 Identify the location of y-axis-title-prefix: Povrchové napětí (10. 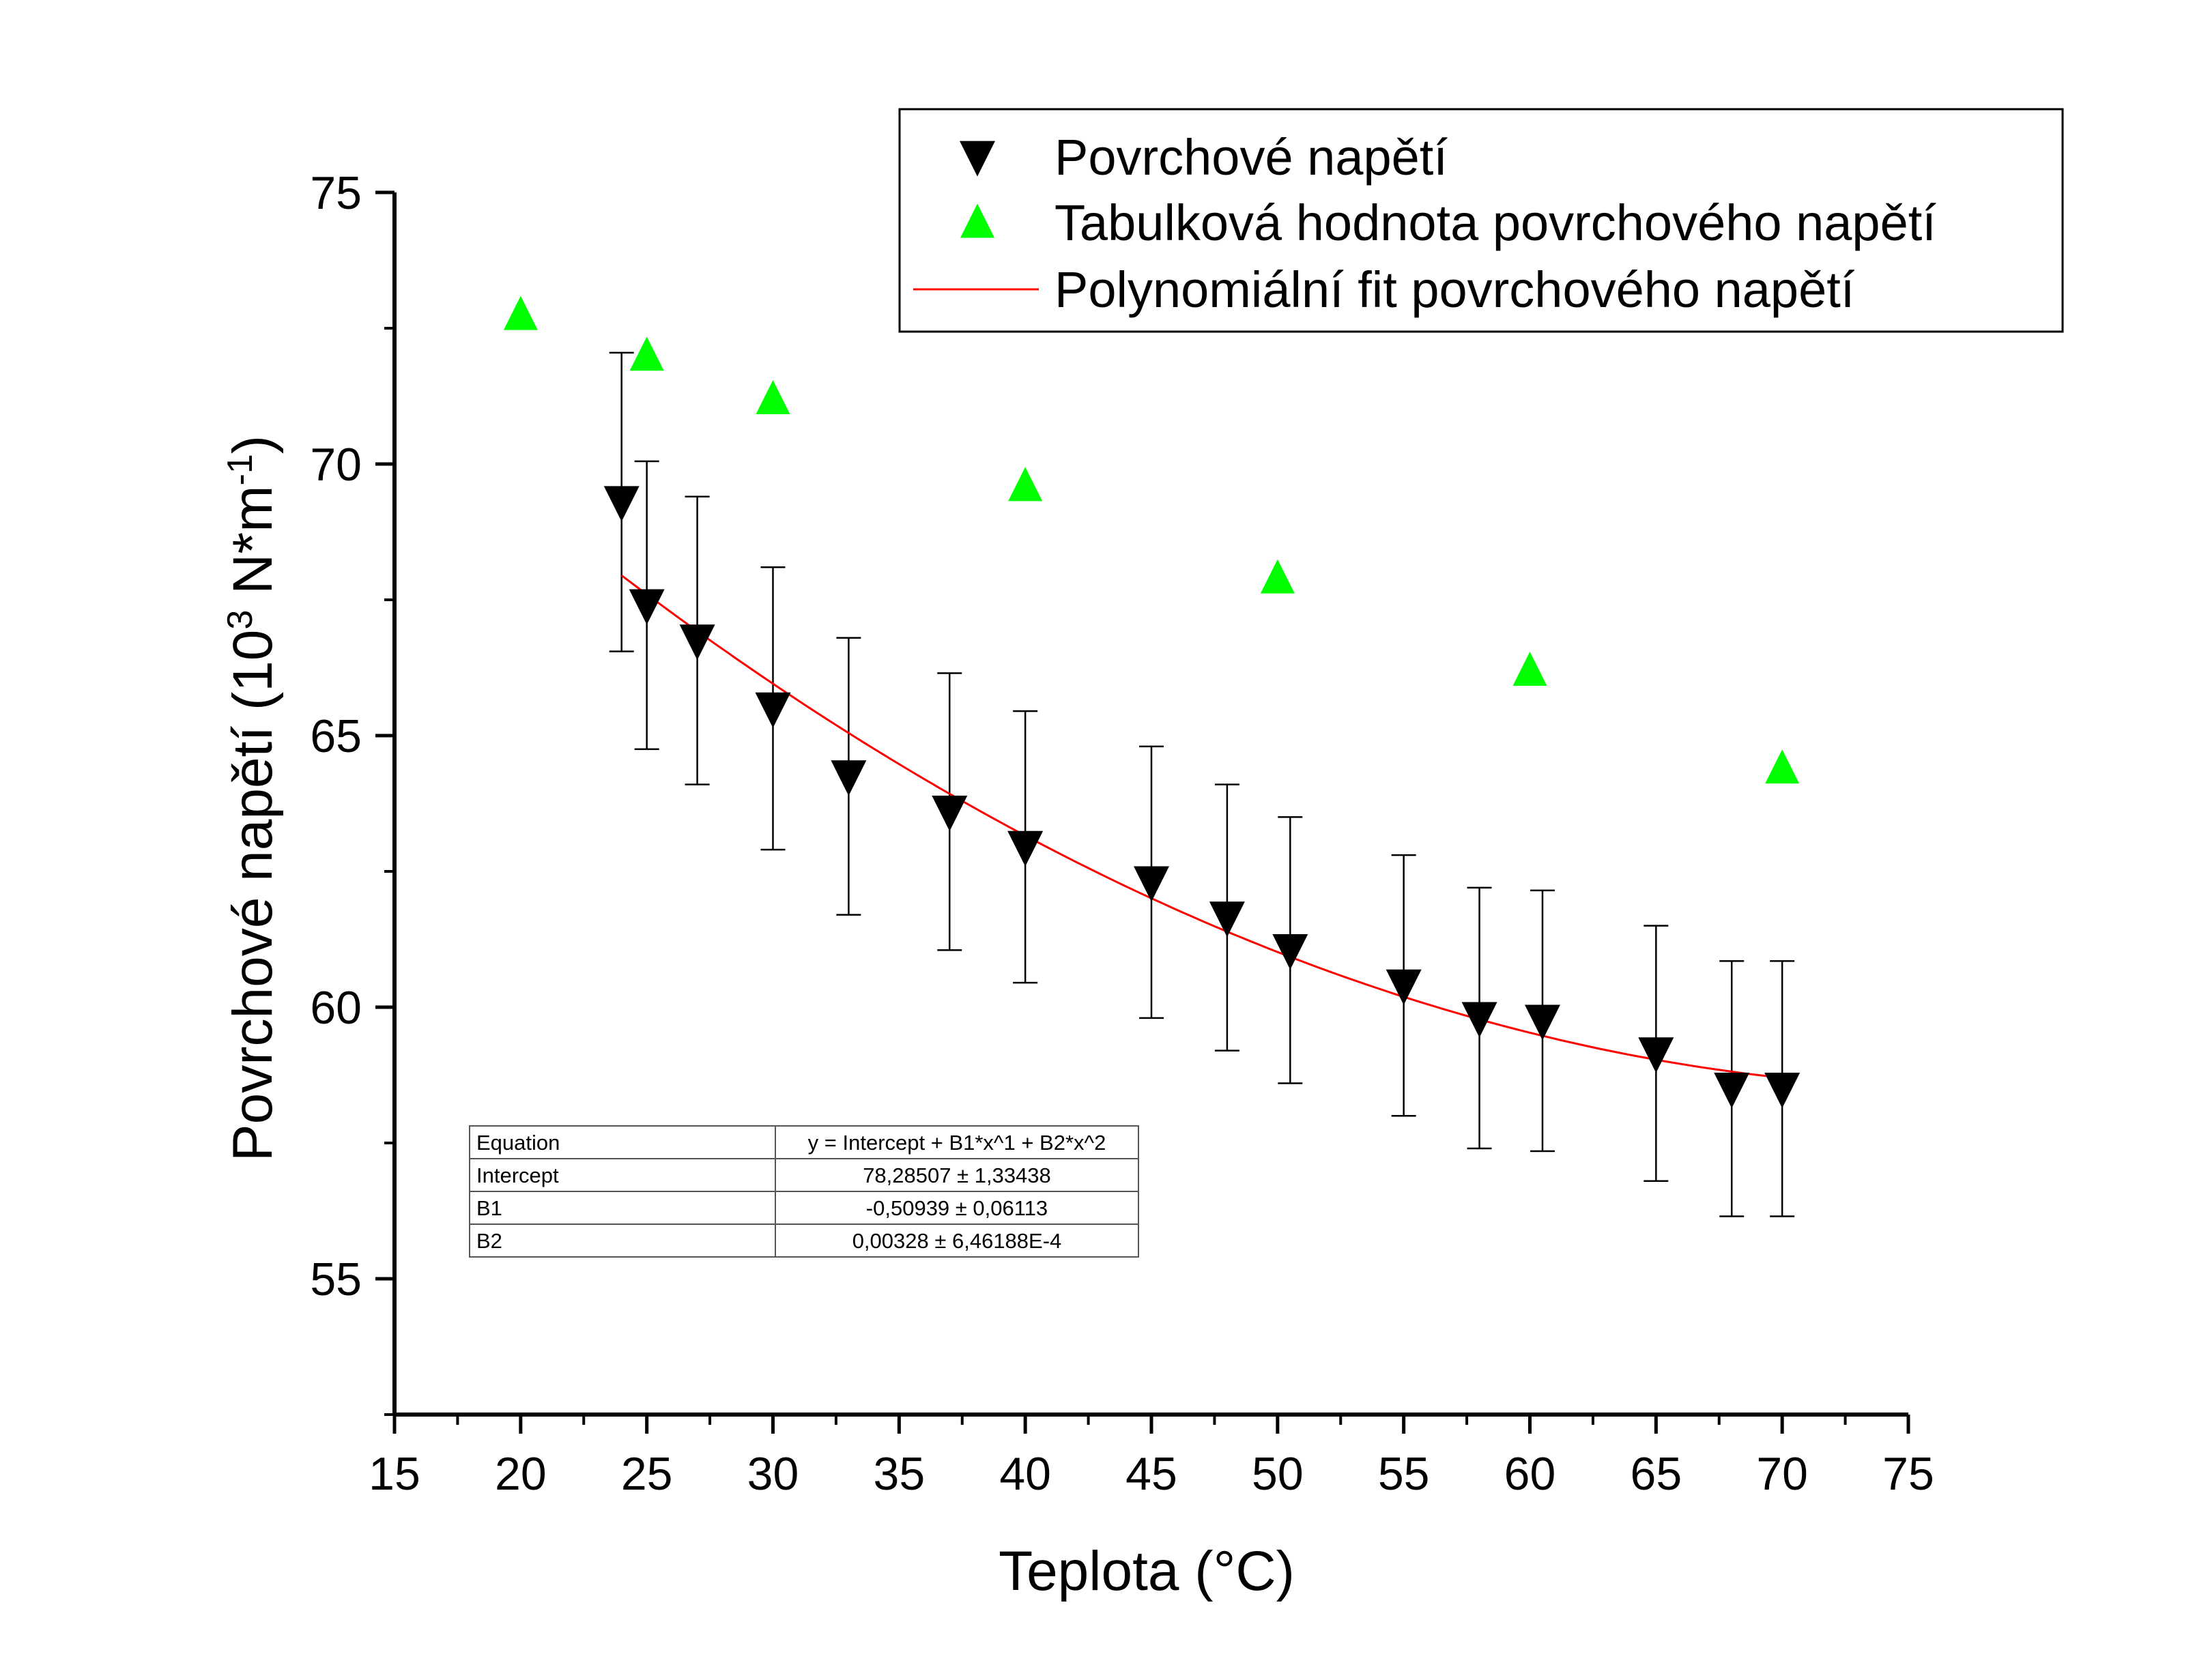
(253, 895).